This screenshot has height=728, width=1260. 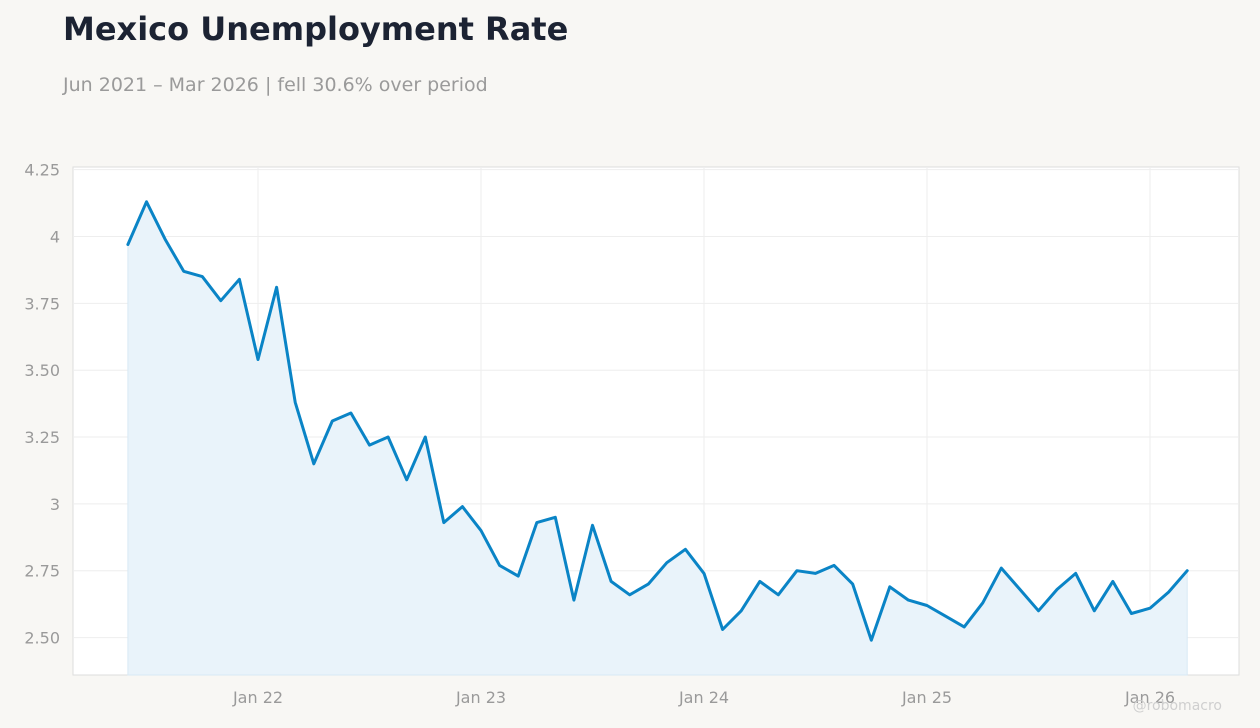 I want to click on x-tick-label: Jan 24, so click(x=703, y=697).